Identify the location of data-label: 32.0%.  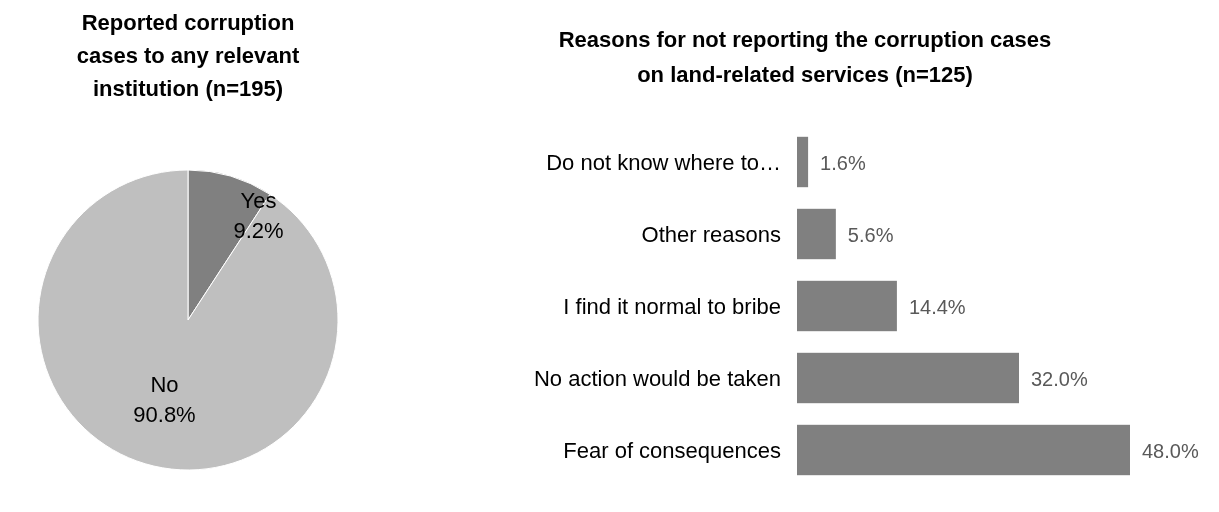
(1059, 379).